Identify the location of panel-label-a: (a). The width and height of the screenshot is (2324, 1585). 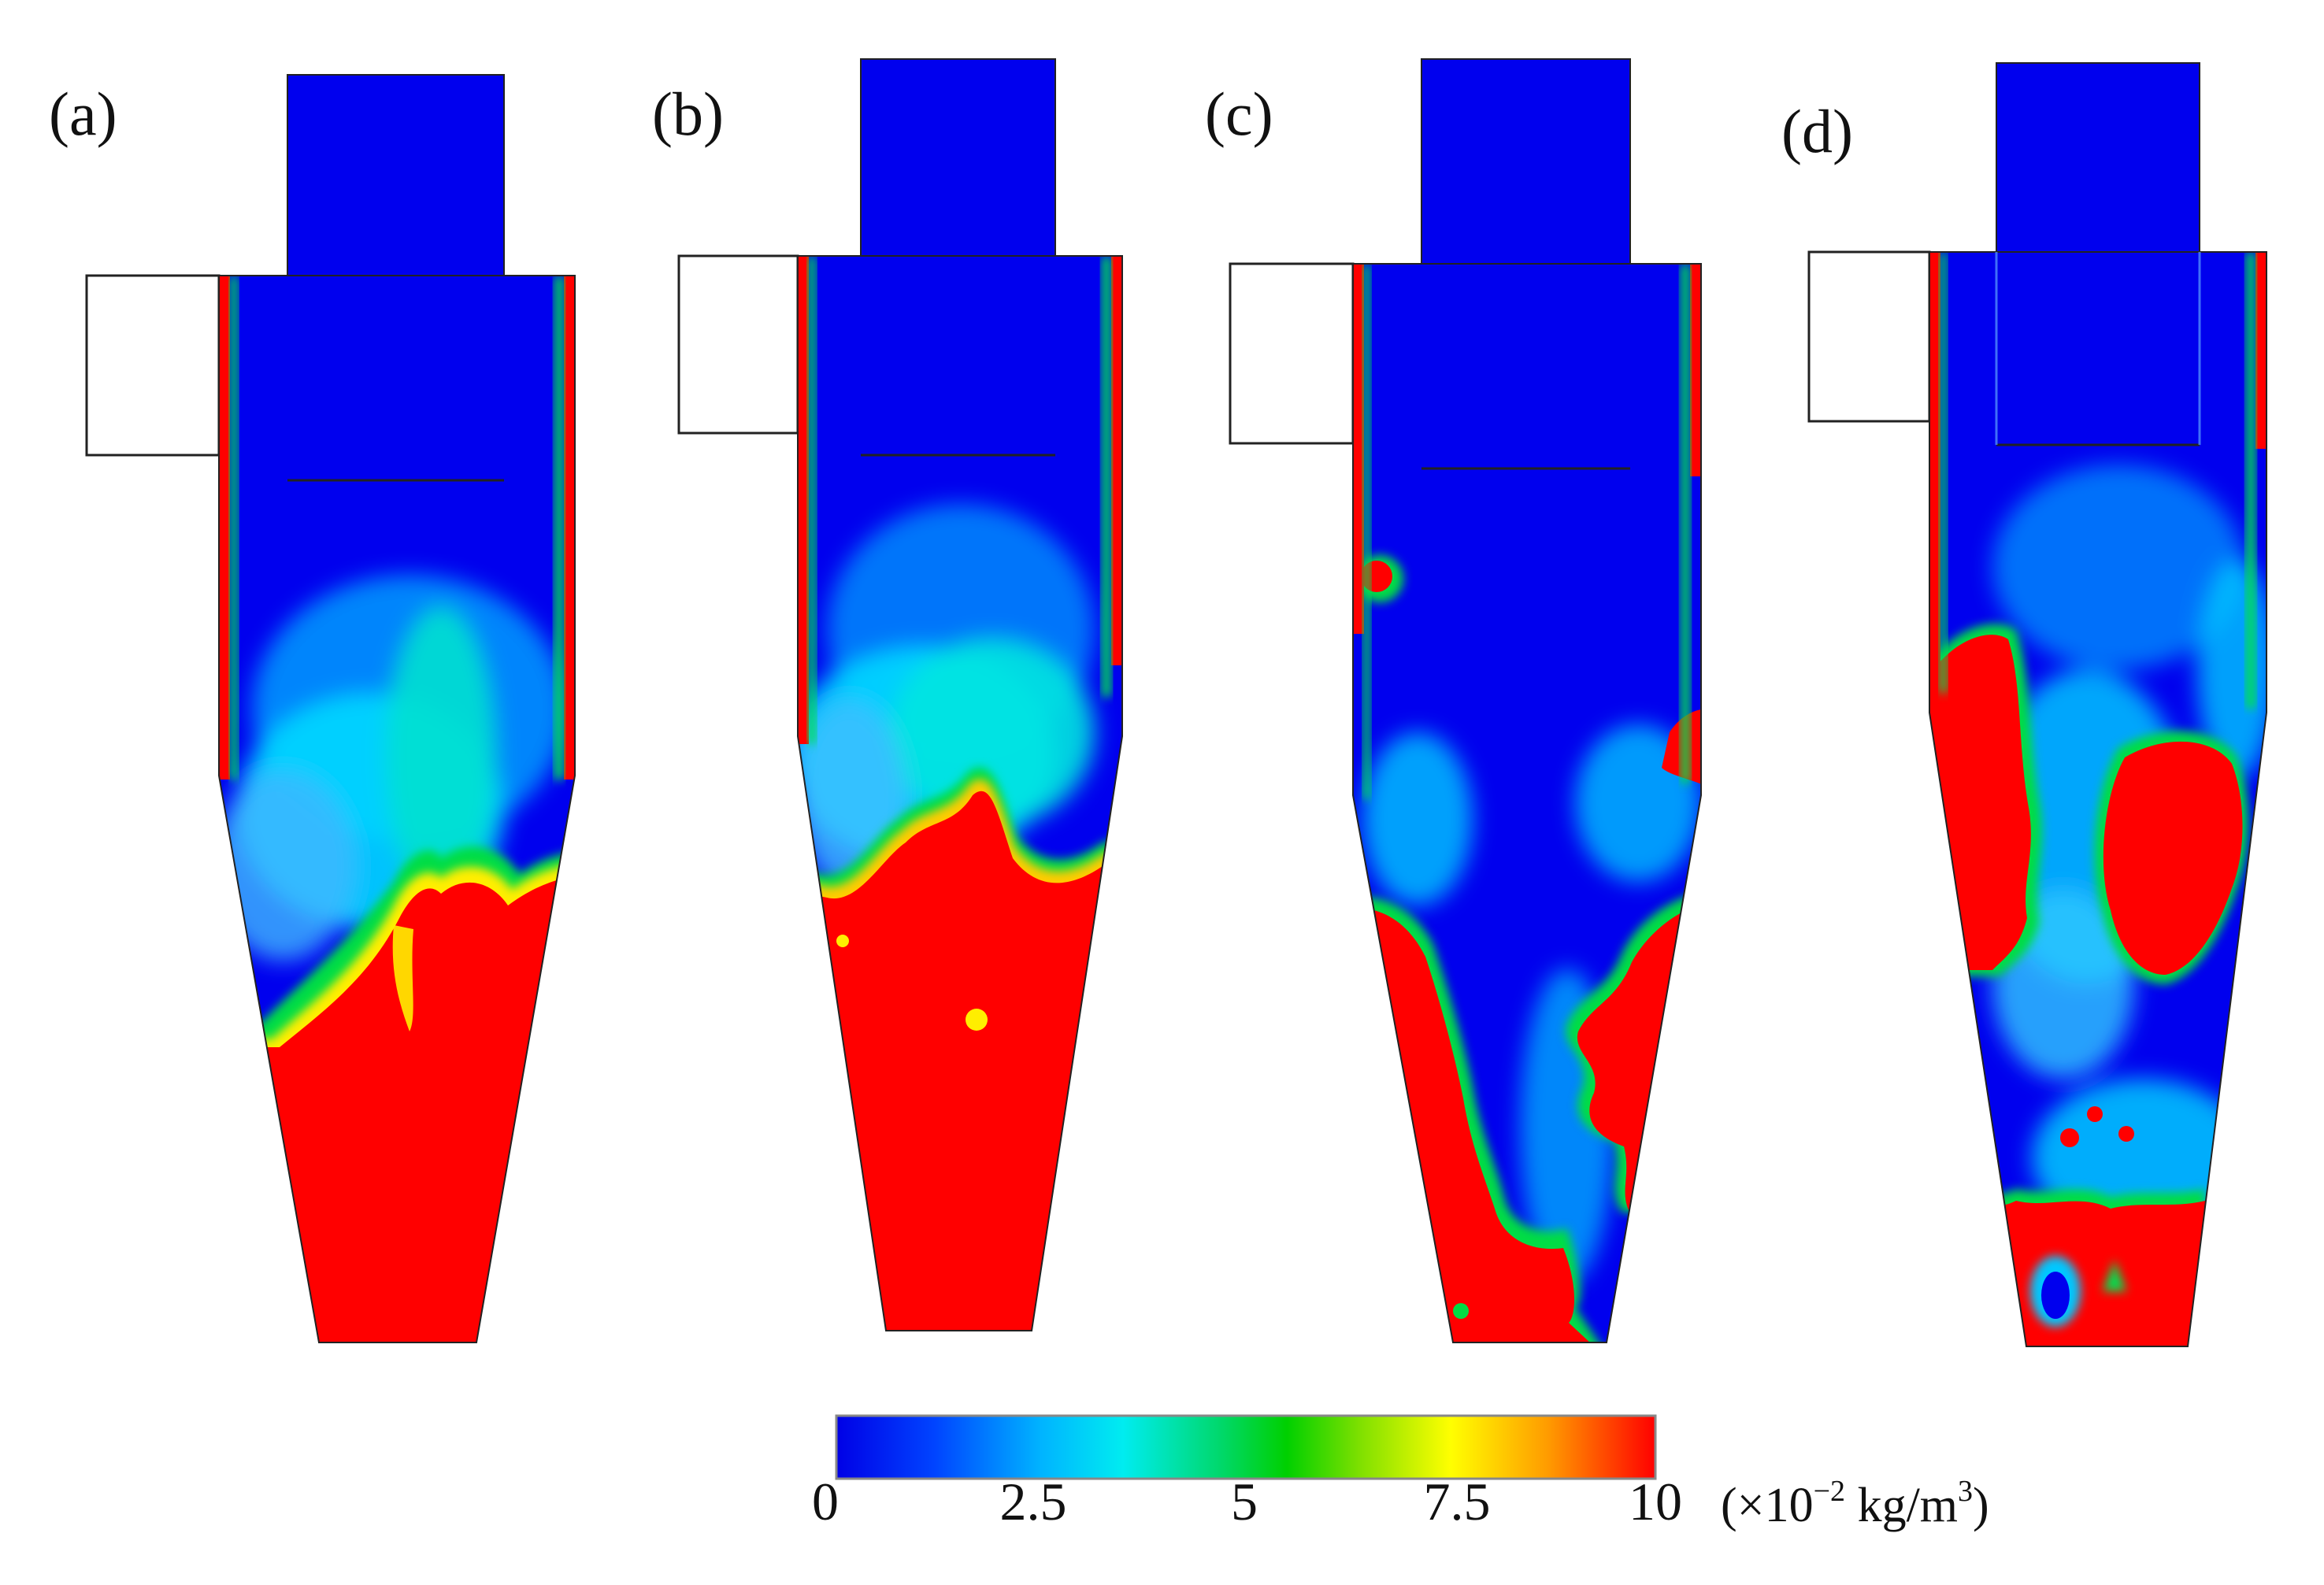
(83, 114).